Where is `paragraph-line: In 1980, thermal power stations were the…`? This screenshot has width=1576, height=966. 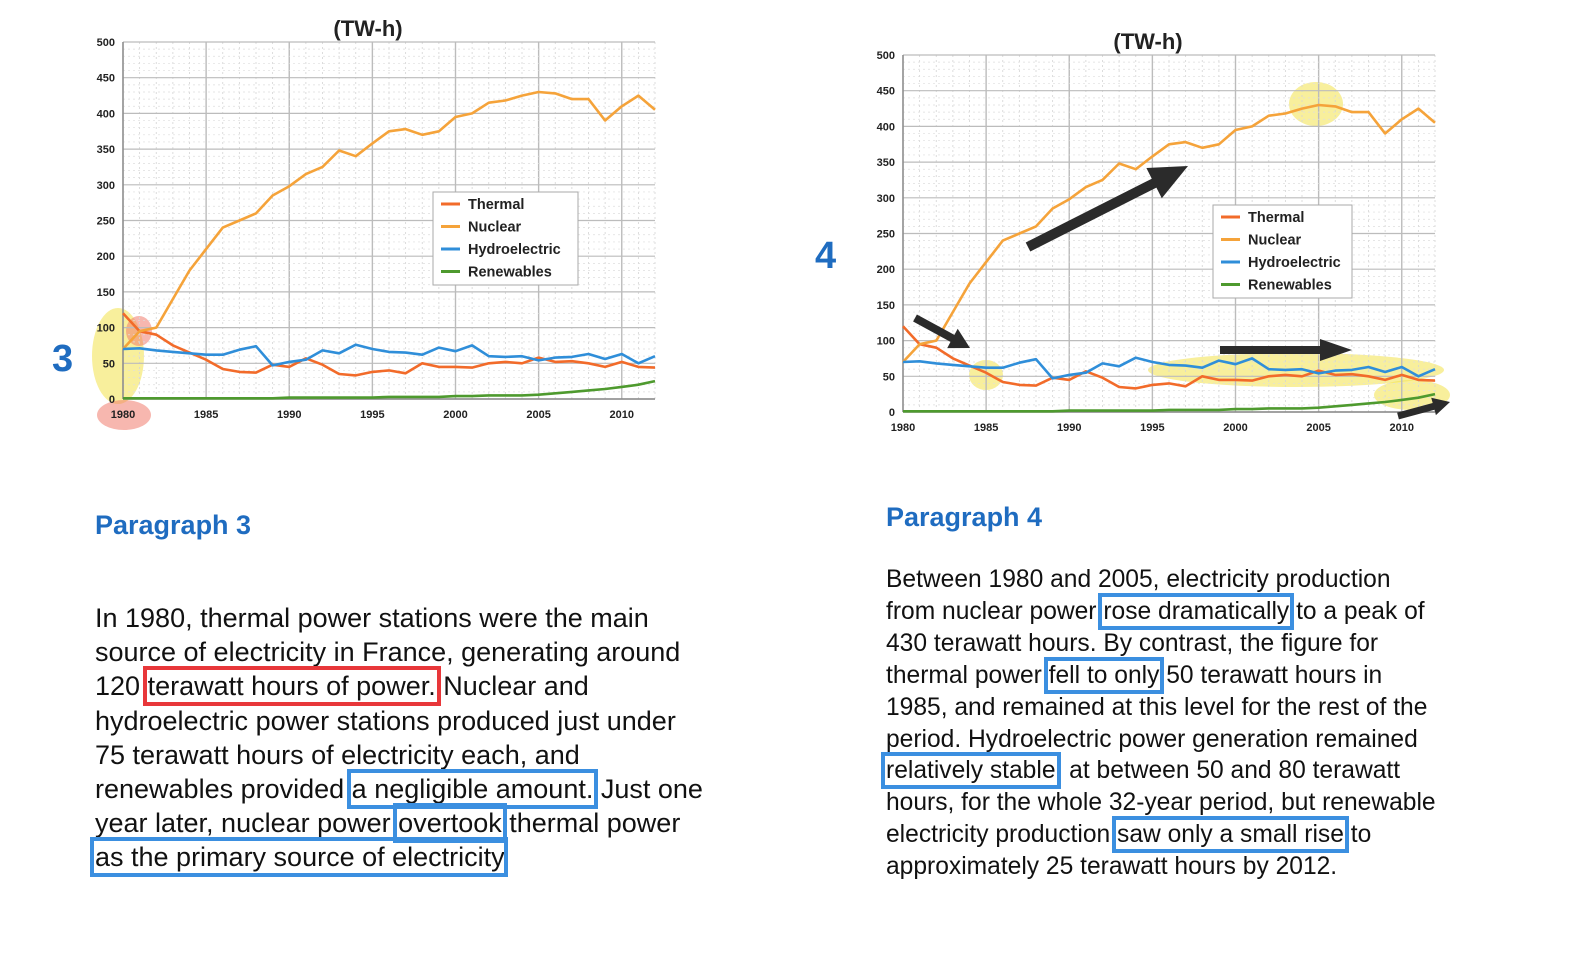 paragraph-line: In 1980, thermal power stations were the… is located at coordinates (399, 618).